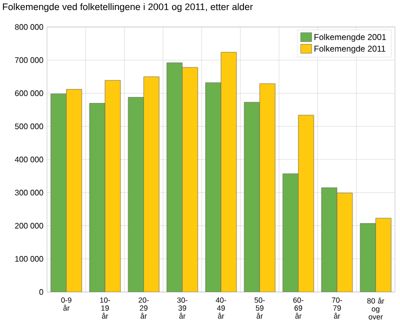  Describe the element at coordinates (350, 49) in the screenshot. I see `legend-label: Folkemengde 2011` at that location.